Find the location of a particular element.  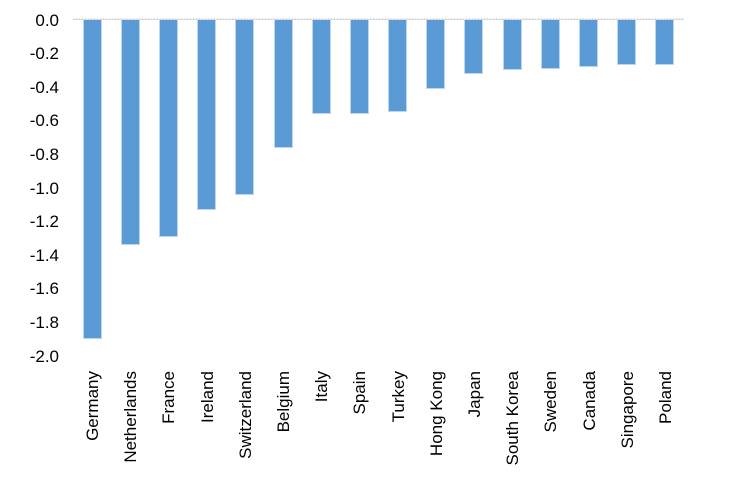

bar-south-korea is located at coordinates (512, 45).